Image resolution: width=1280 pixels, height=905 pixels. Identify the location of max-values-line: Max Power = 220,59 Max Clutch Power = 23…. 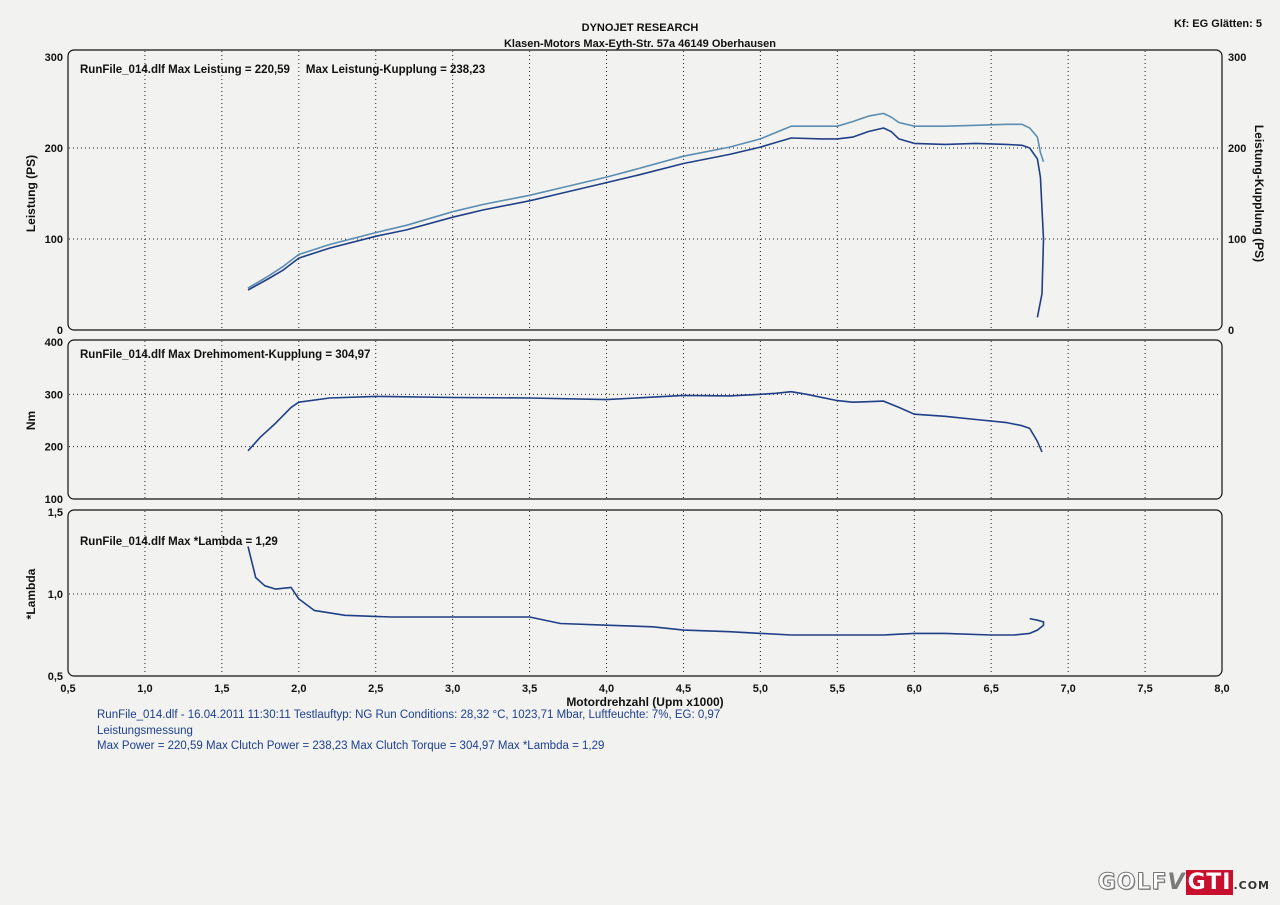
(351, 746).